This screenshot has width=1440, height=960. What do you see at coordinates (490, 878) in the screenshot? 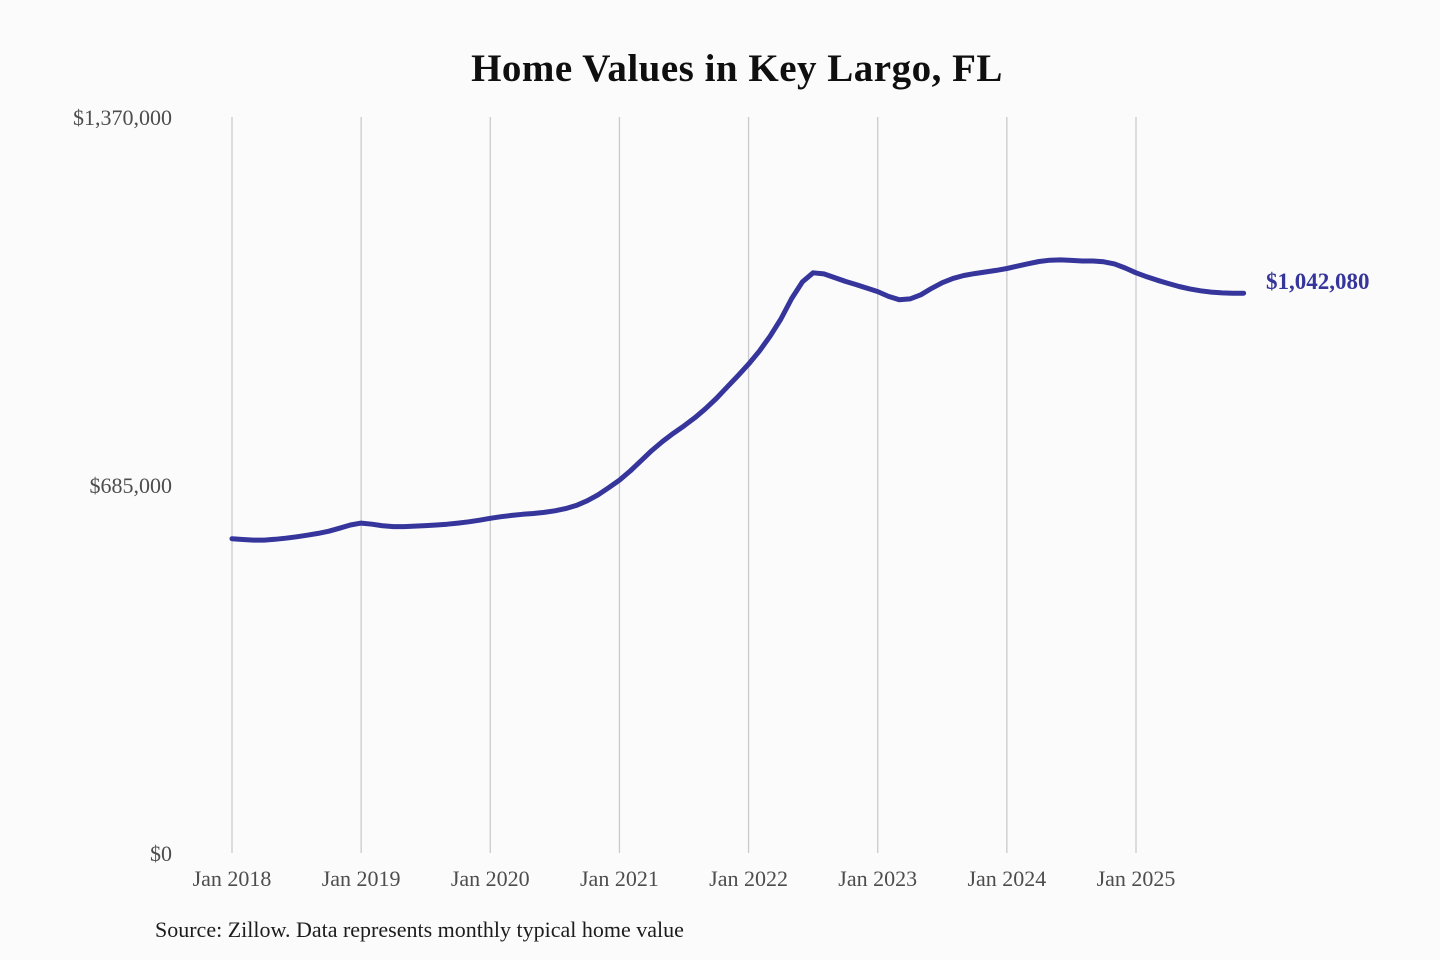
I see `x-tick-label: Jan 2020` at bounding box center [490, 878].